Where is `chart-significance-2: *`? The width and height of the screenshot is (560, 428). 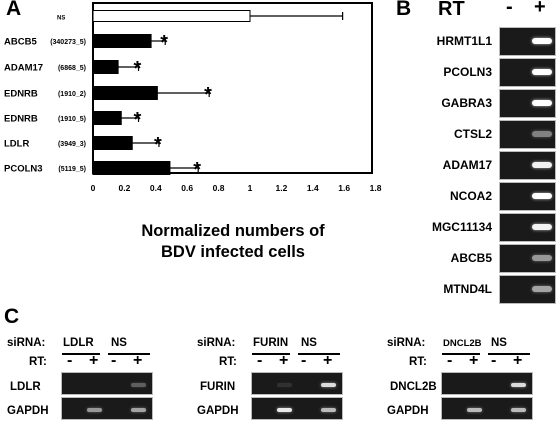
chart-significance-2: * is located at coordinates (138, 69).